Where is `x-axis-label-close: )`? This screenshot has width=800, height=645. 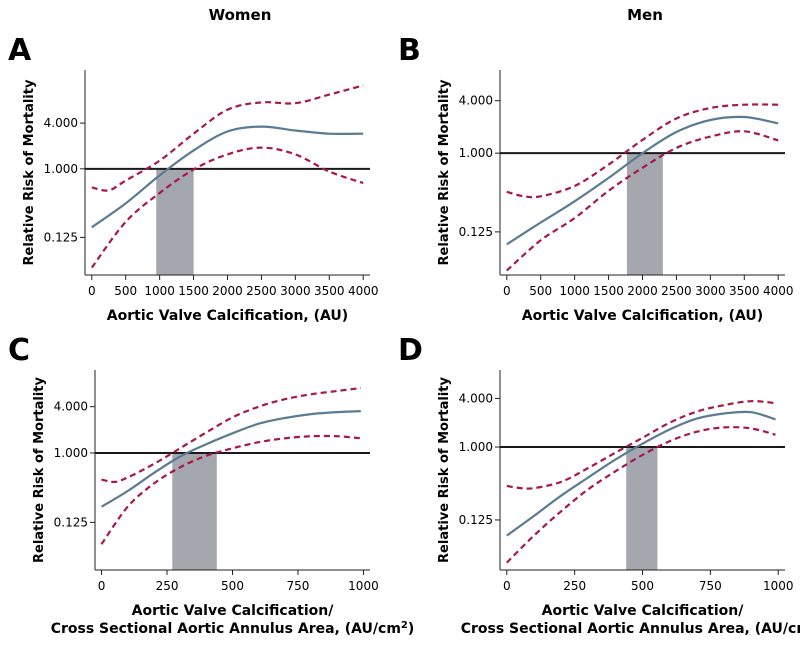 x-axis-label-close: ) is located at coordinates (411, 629).